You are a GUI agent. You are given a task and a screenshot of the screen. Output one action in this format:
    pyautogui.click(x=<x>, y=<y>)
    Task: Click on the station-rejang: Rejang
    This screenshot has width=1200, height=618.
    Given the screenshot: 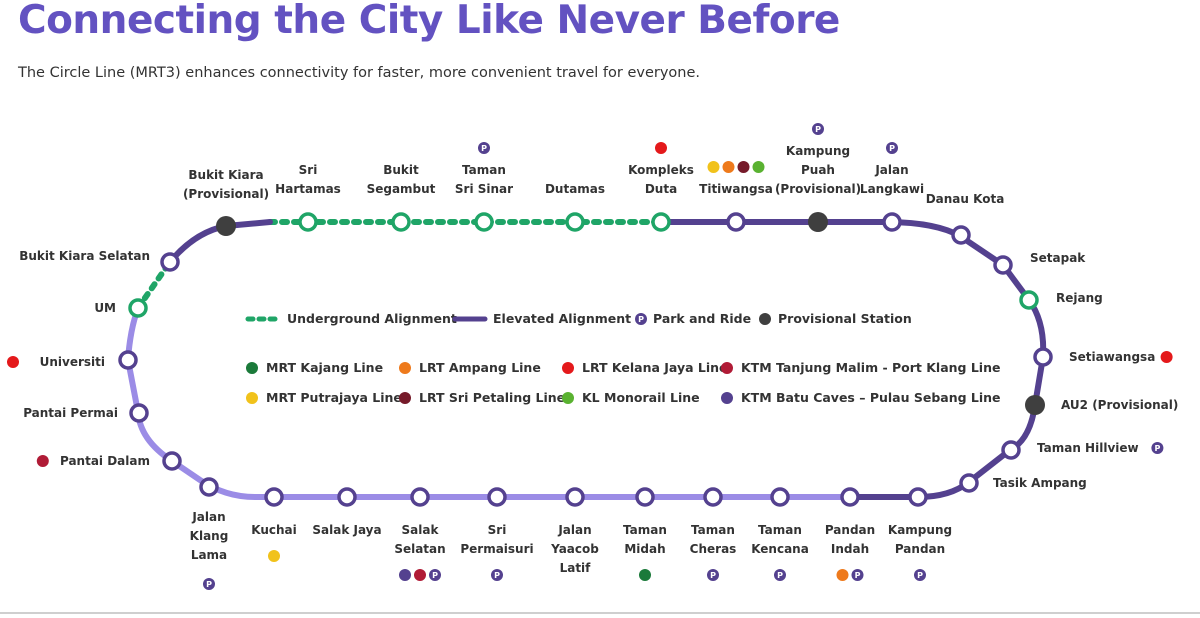 What is the action you would take?
    pyautogui.click(x=1061, y=300)
    